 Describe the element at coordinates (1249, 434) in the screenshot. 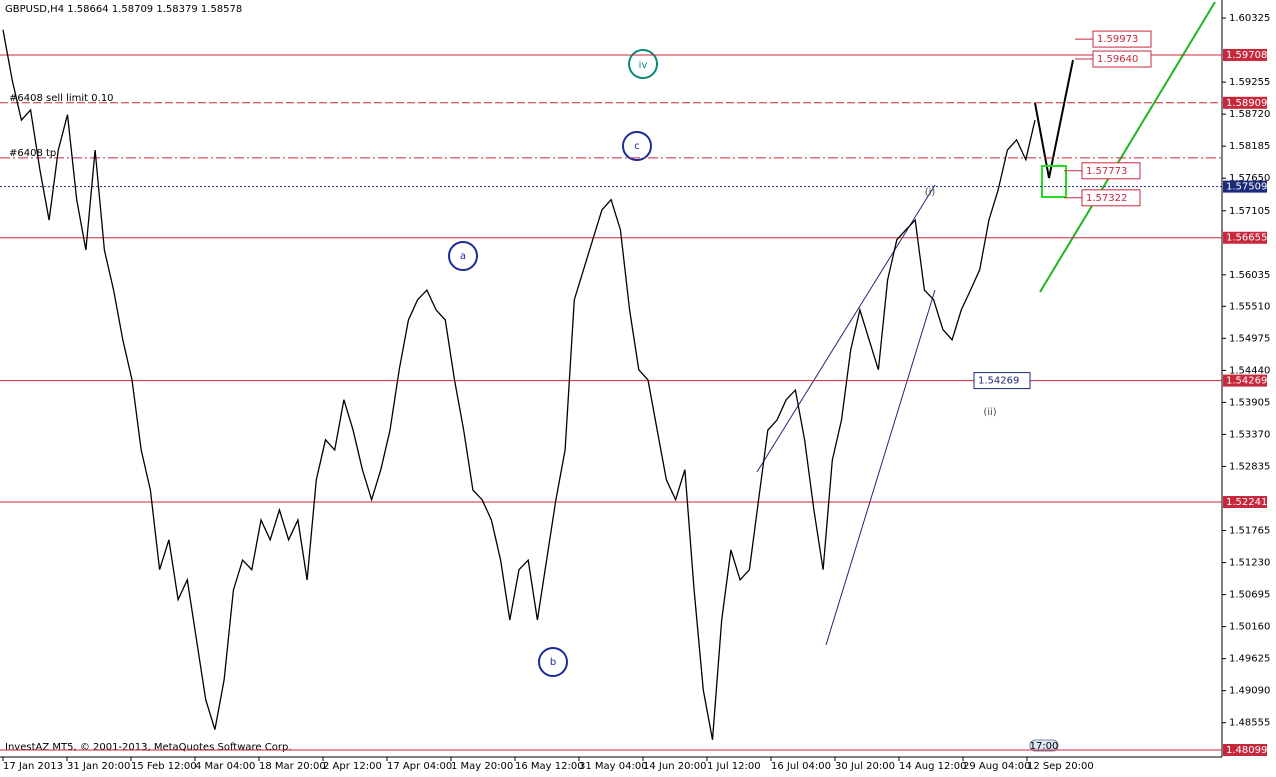

I see `y-tick-label: 1.53370` at that location.